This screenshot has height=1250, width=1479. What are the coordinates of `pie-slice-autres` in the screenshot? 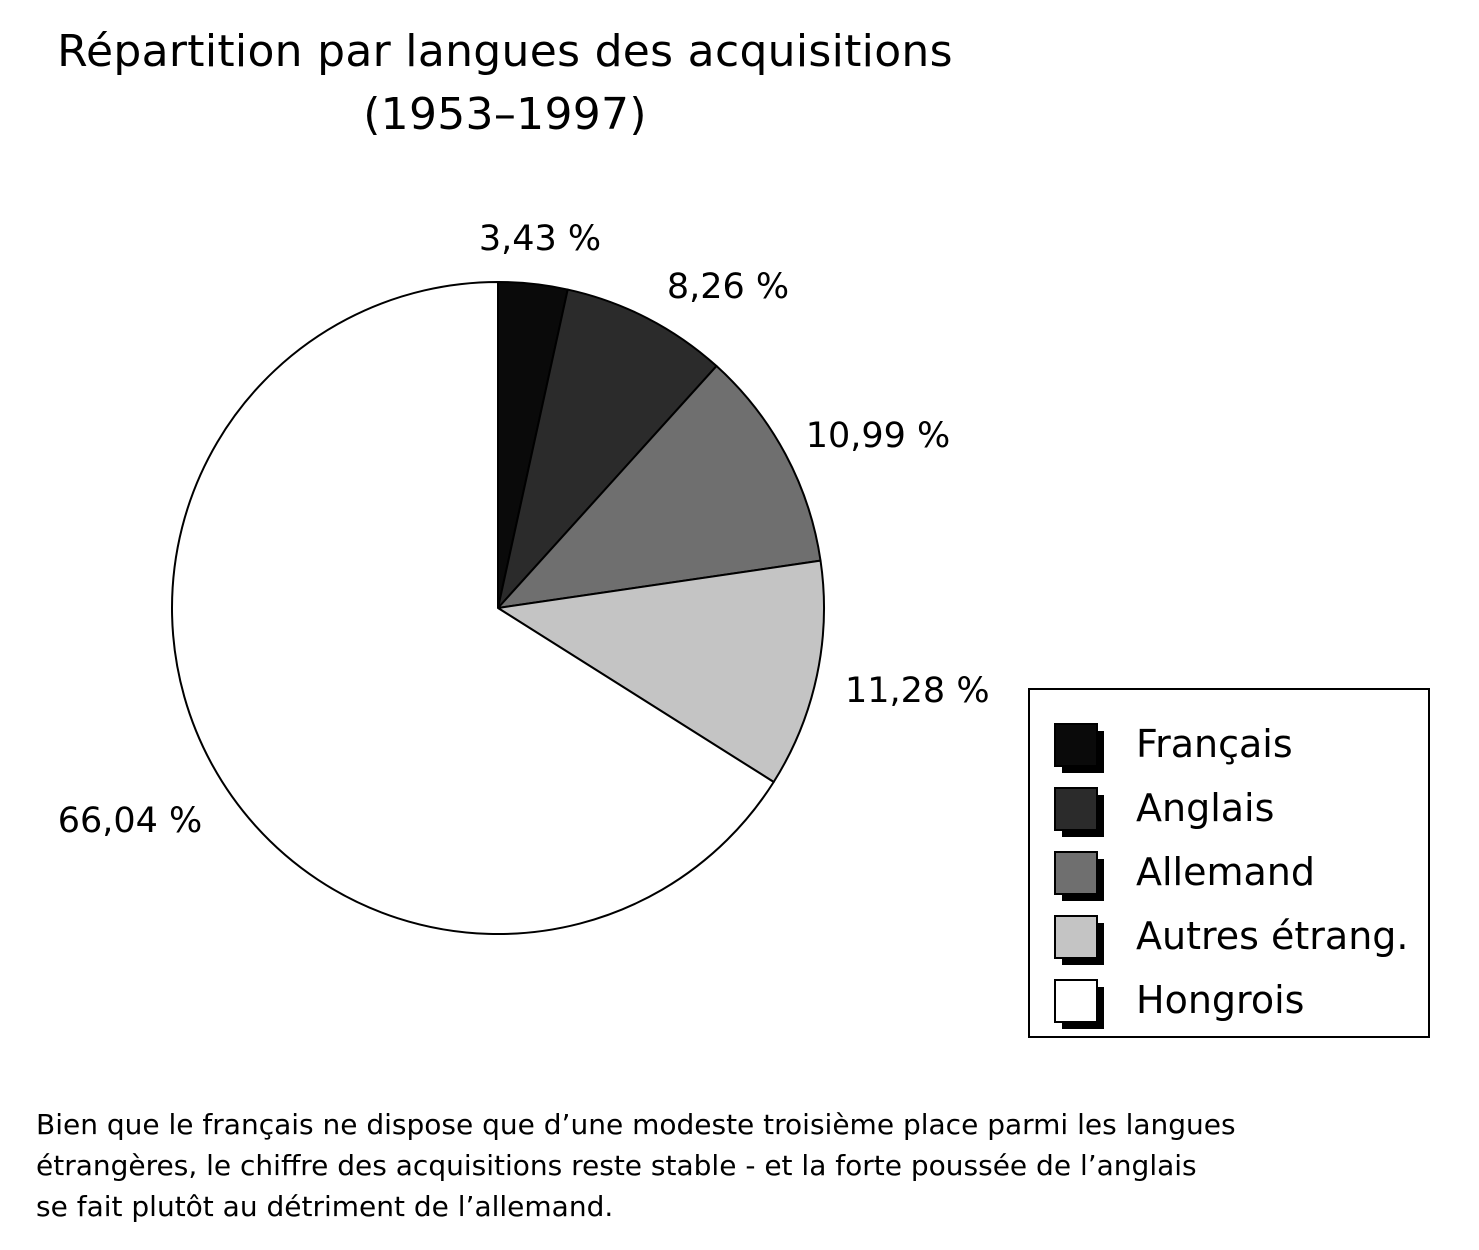 It's located at (661, 671).